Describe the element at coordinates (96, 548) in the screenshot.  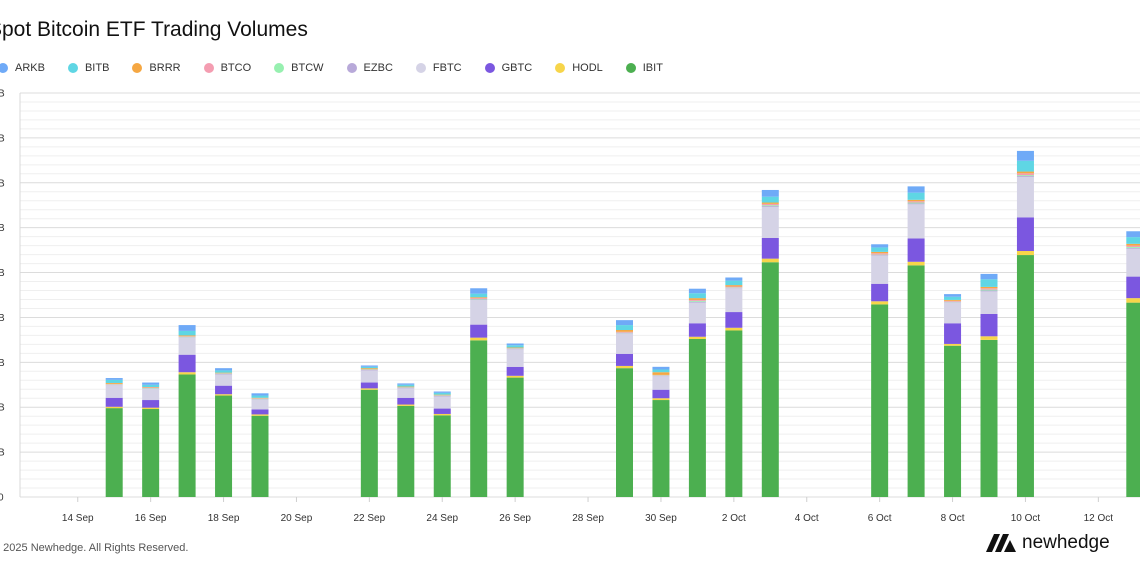
I see `copyright-label: 2025 Newhedge. All Rights Reserved.` at that location.